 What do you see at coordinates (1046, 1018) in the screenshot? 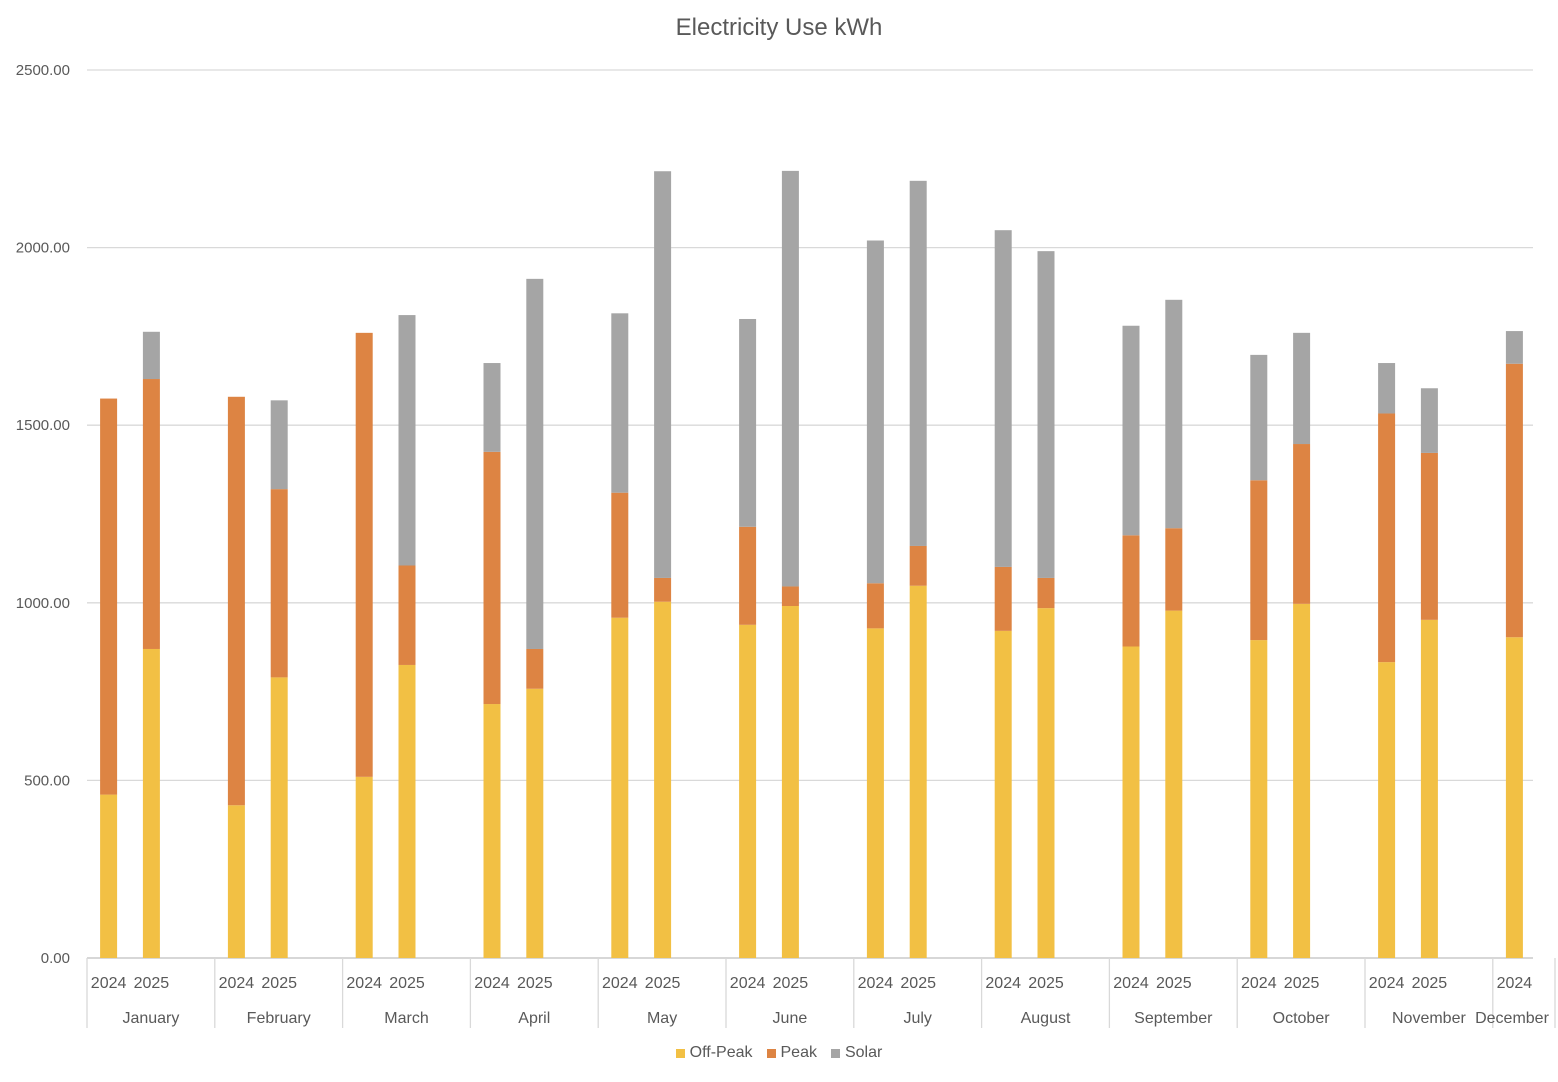
I see `x-tick-month-label: August` at bounding box center [1046, 1018].